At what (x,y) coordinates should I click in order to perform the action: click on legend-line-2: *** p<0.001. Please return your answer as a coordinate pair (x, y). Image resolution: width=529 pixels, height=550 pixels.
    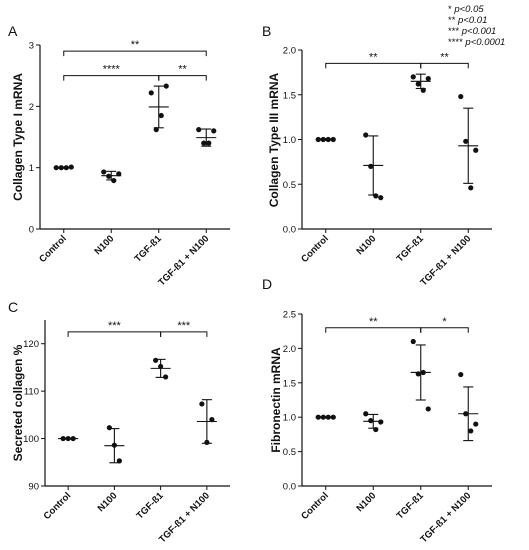
    Looking at the image, I should click on (472, 31).